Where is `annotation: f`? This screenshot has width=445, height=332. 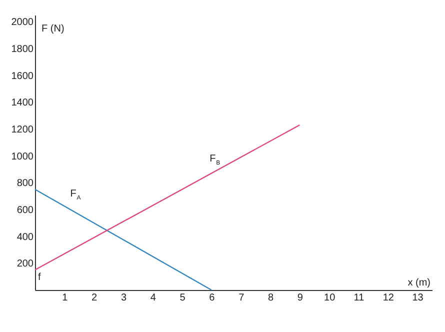 annotation: f is located at coordinates (39, 277).